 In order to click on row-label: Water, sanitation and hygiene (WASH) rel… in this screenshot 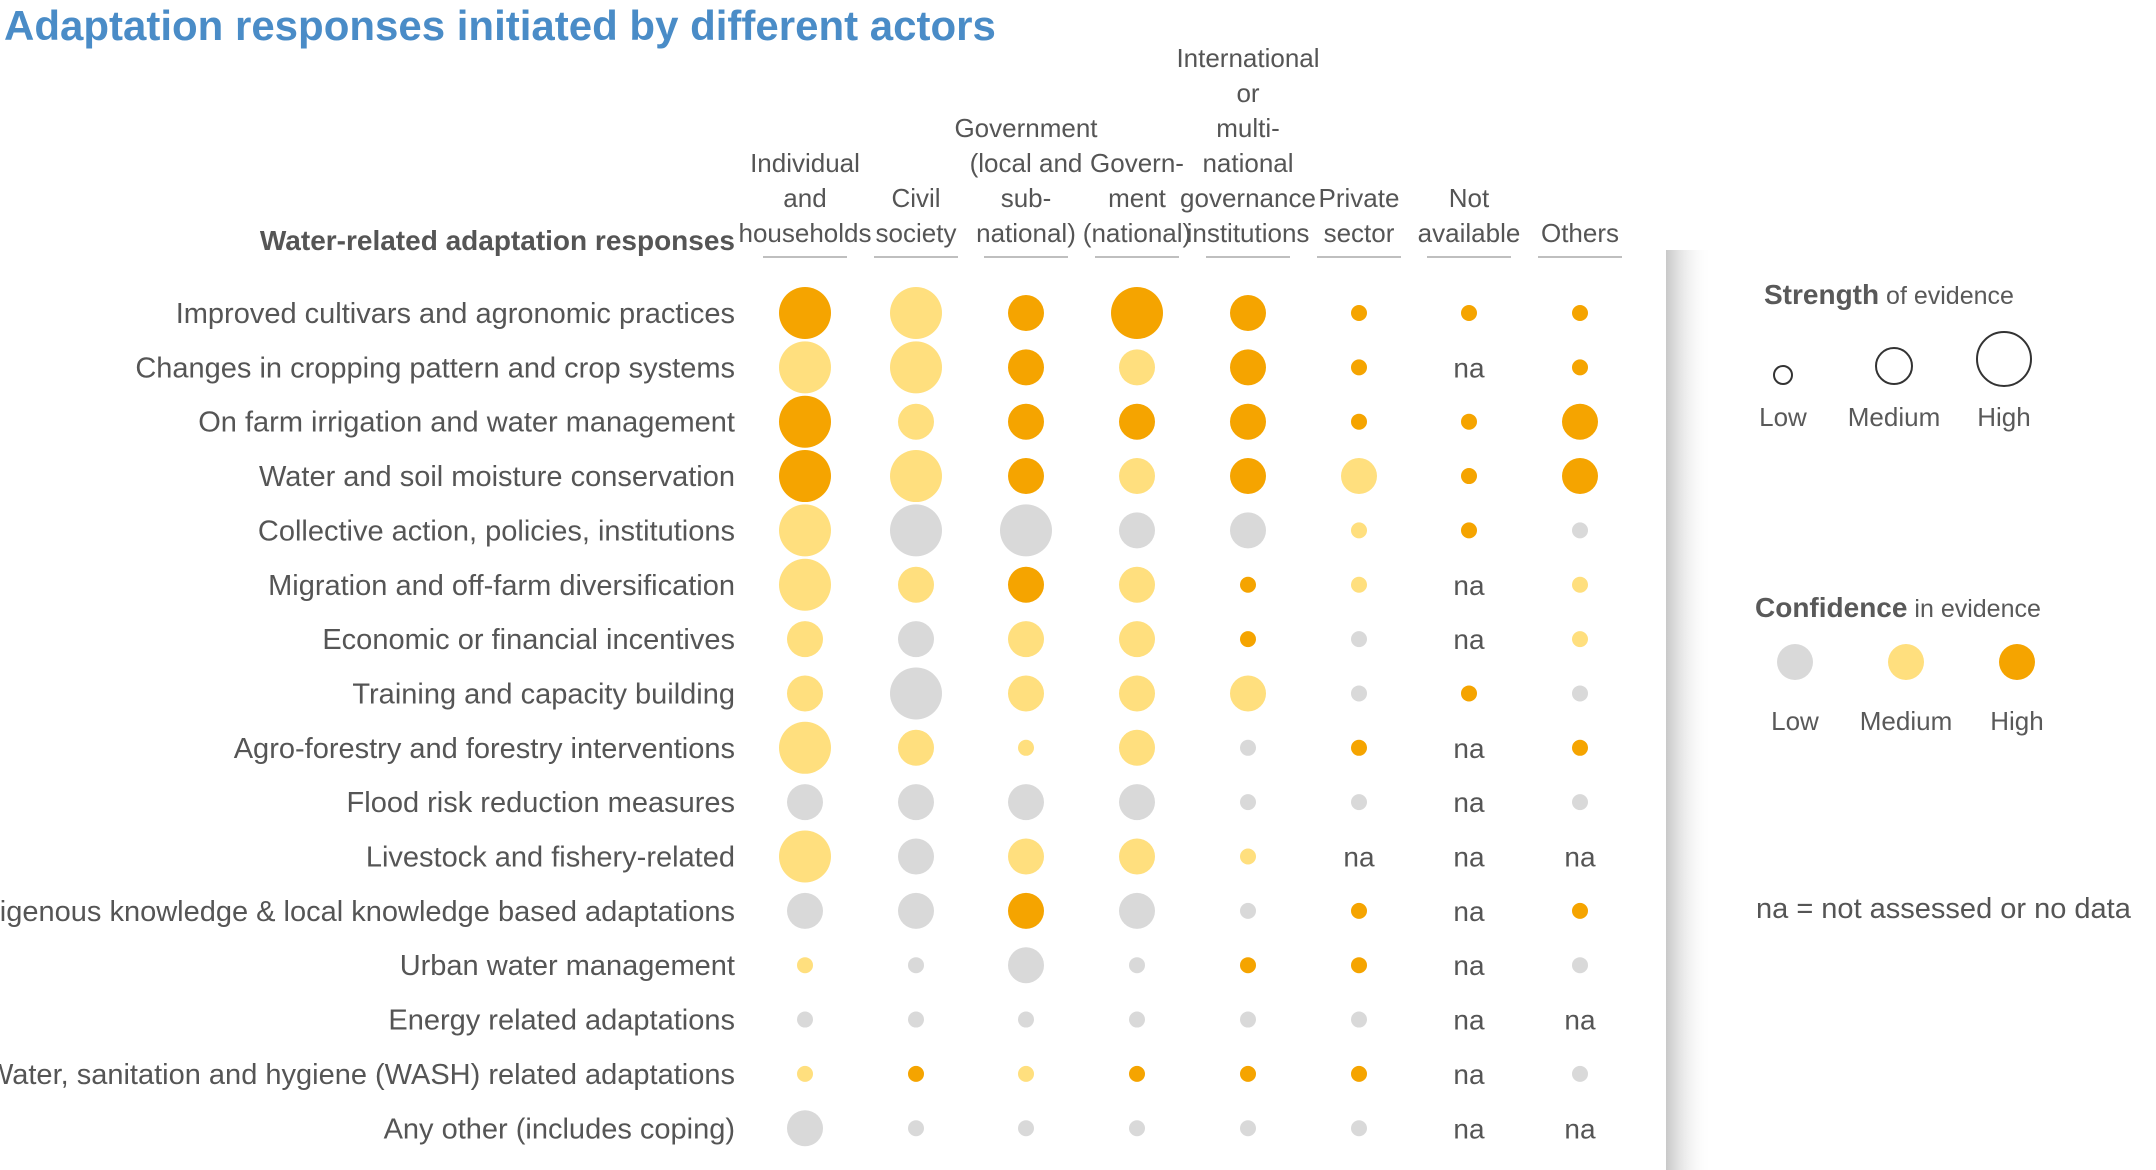, I will do `click(367, 1075)`.